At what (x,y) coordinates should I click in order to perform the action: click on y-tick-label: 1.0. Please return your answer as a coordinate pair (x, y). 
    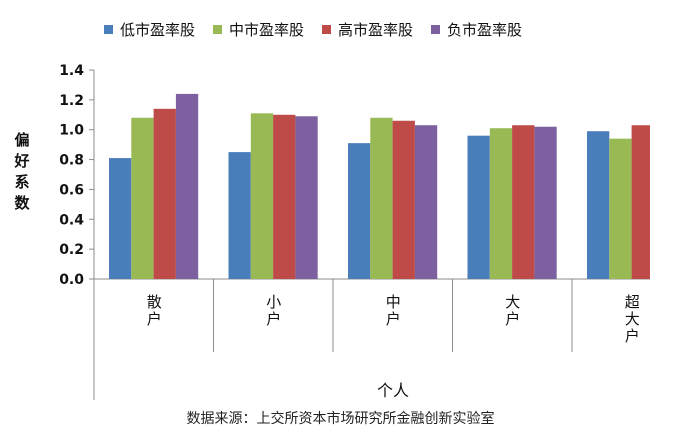
    Looking at the image, I should click on (71, 131).